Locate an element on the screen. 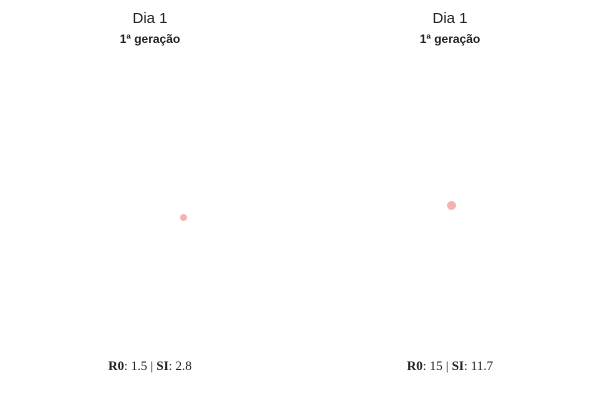 The width and height of the screenshot is (600, 400). si-value: 11.7 is located at coordinates (482, 365).